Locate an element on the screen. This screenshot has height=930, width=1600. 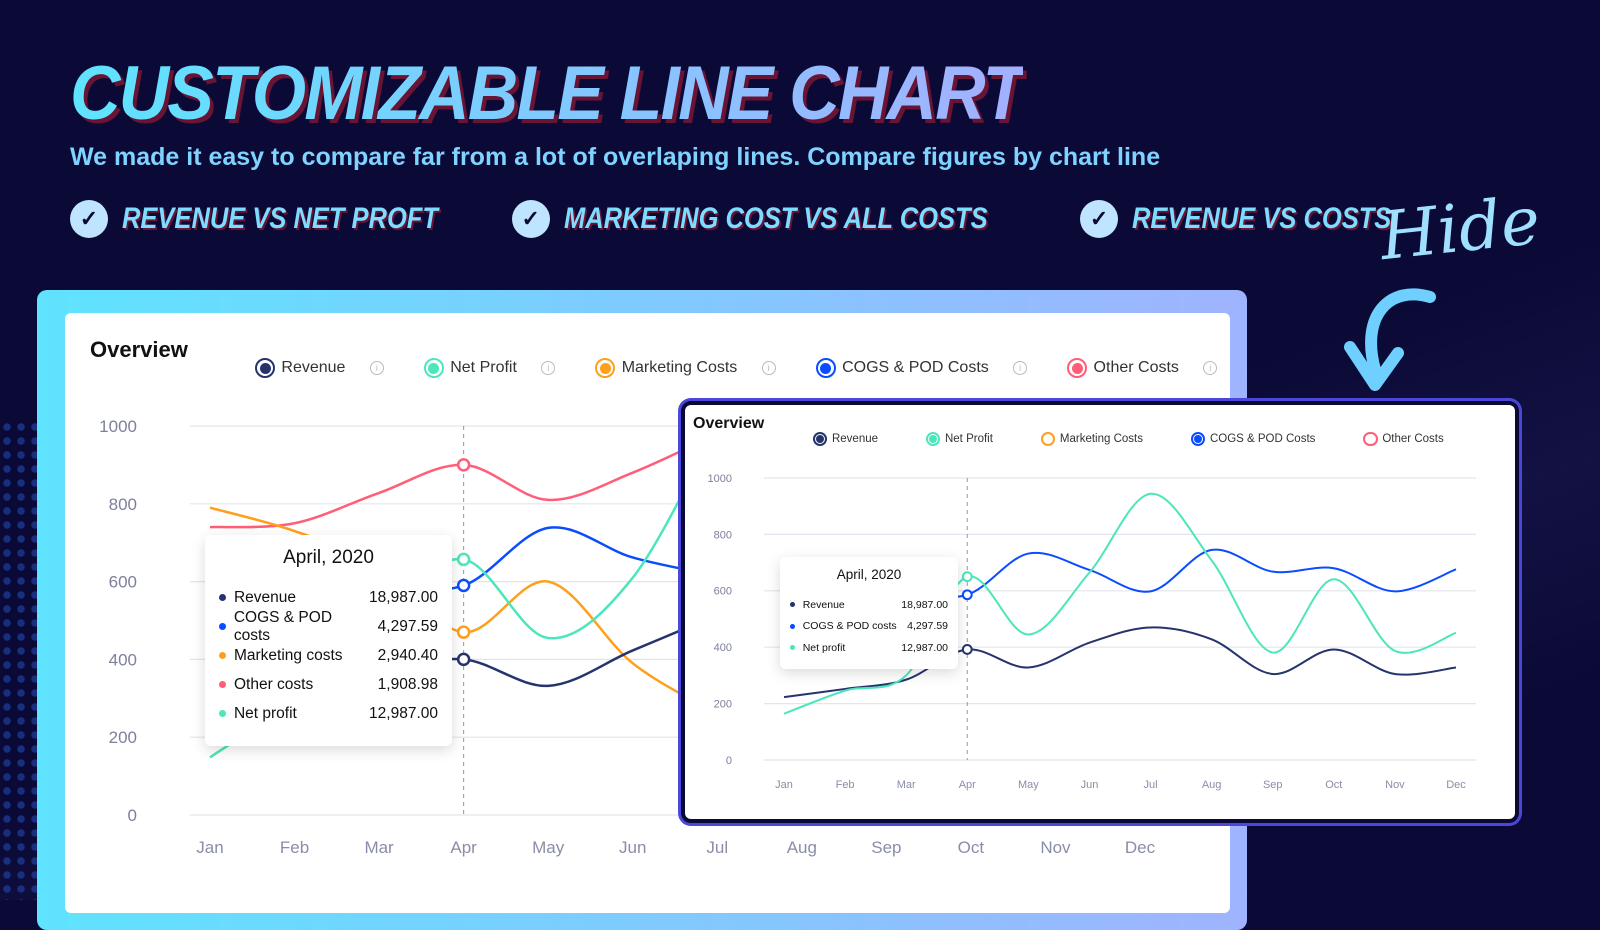
y-tick-label: 0 is located at coordinates (729, 761).